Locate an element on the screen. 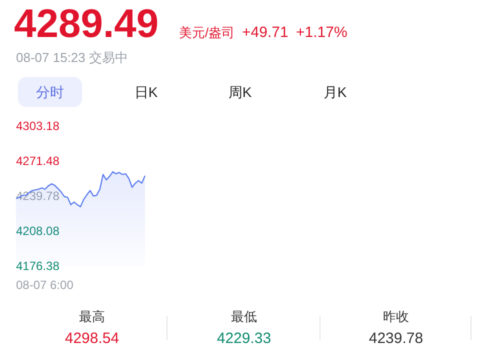 This screenshot has width=481, height=361. text: 周K is located at coordinates (240, 92).